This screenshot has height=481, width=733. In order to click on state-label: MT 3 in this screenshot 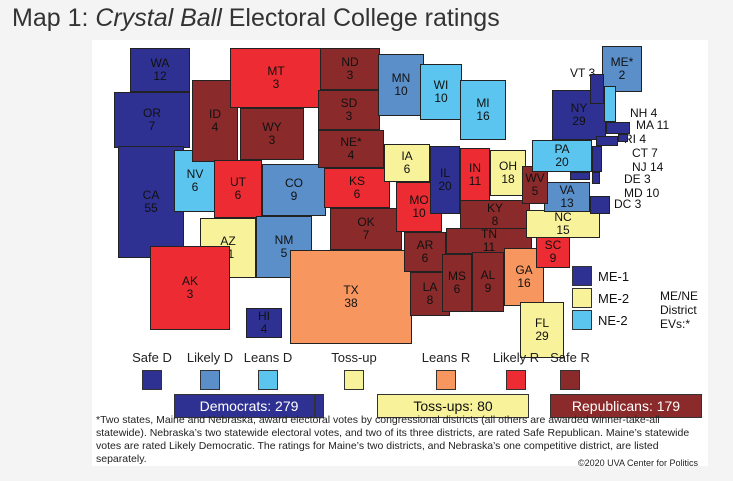, I will do `click(276, 77)`.